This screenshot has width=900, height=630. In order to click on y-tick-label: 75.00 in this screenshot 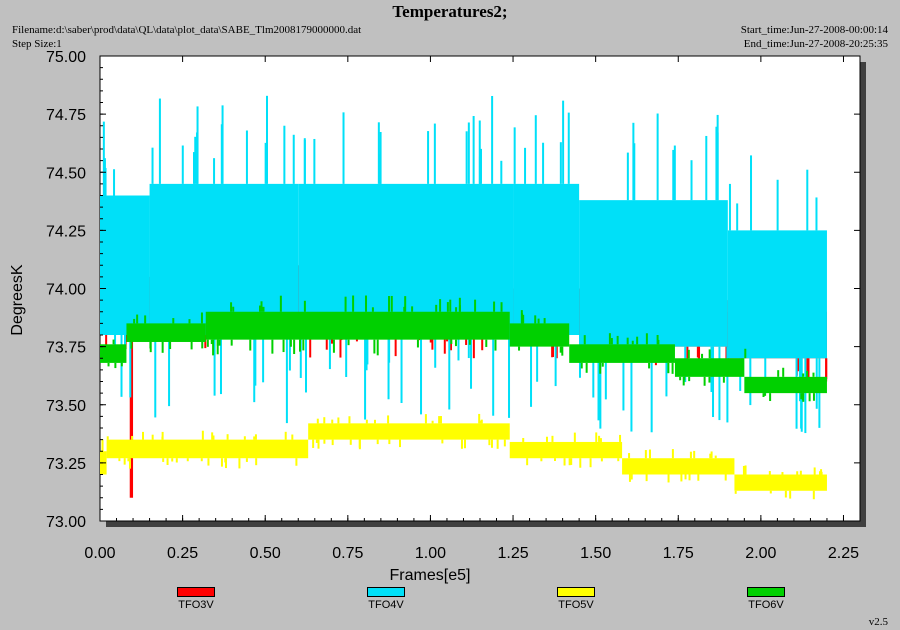, I will do `click(66, 57)`.